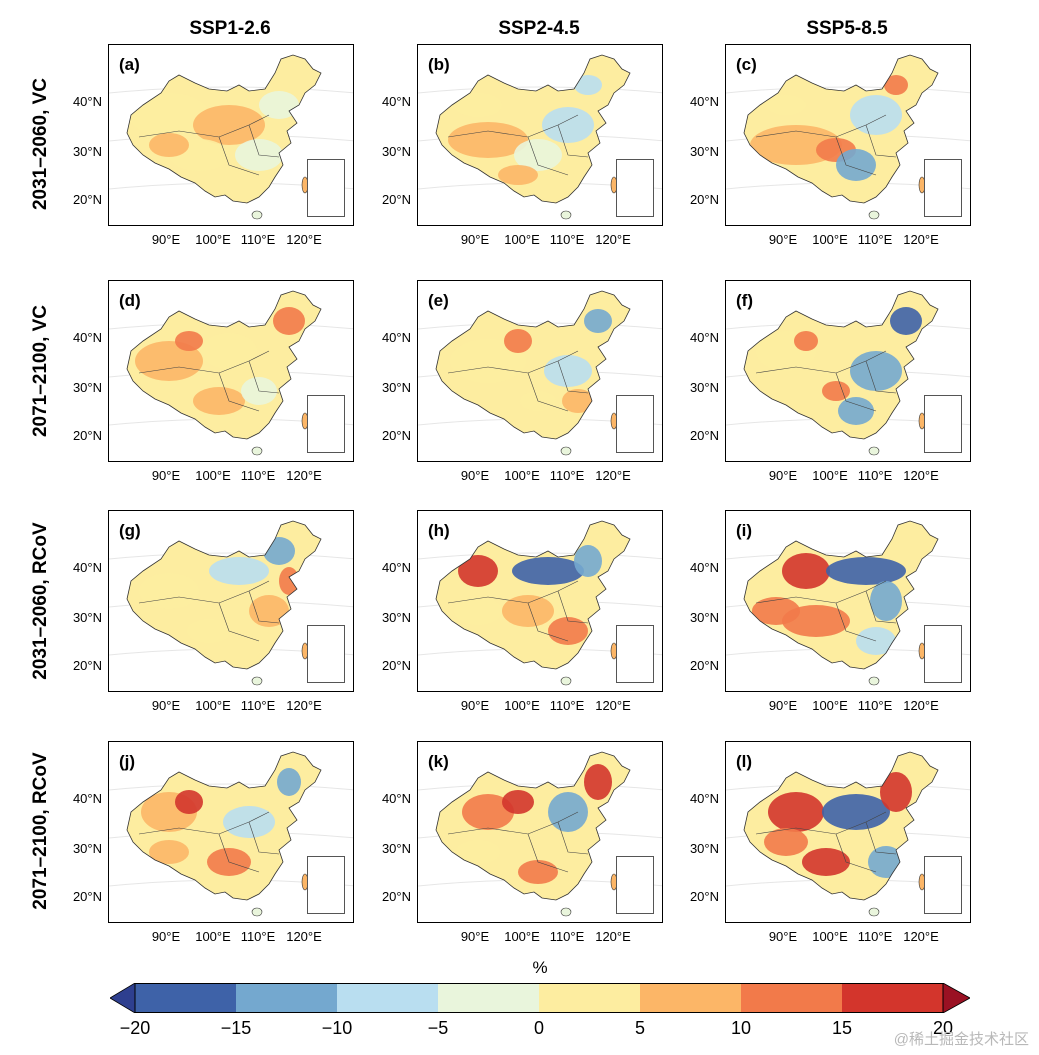 This screenshot has height=1055, width=1039. Describe the element at coordinates (130, 530) in the screenshot. I see `panel-label: (g)` at that location.